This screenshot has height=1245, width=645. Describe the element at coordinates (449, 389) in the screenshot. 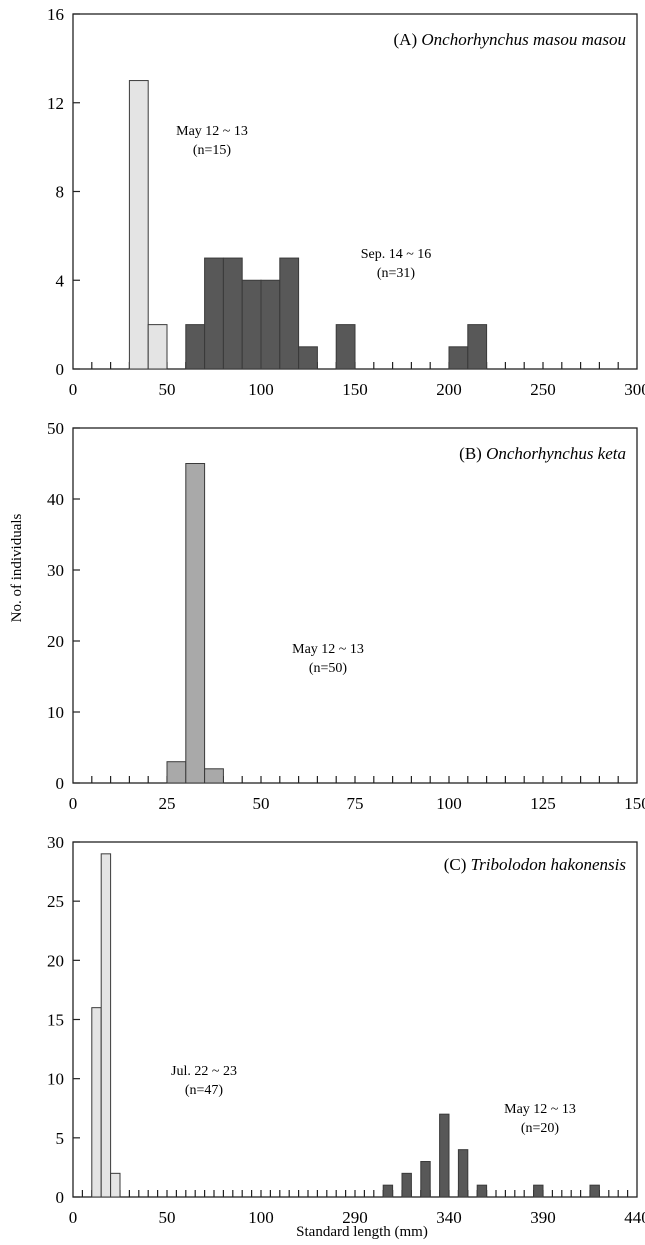

I see `x-tick-label: 200` at that location.